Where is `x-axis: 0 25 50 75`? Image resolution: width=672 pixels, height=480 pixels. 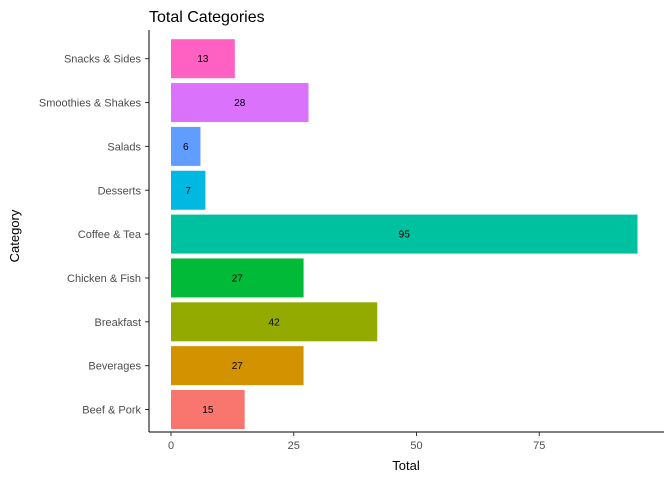
x-axis: 0 25 50 75 is located at coordinates (406, 441).